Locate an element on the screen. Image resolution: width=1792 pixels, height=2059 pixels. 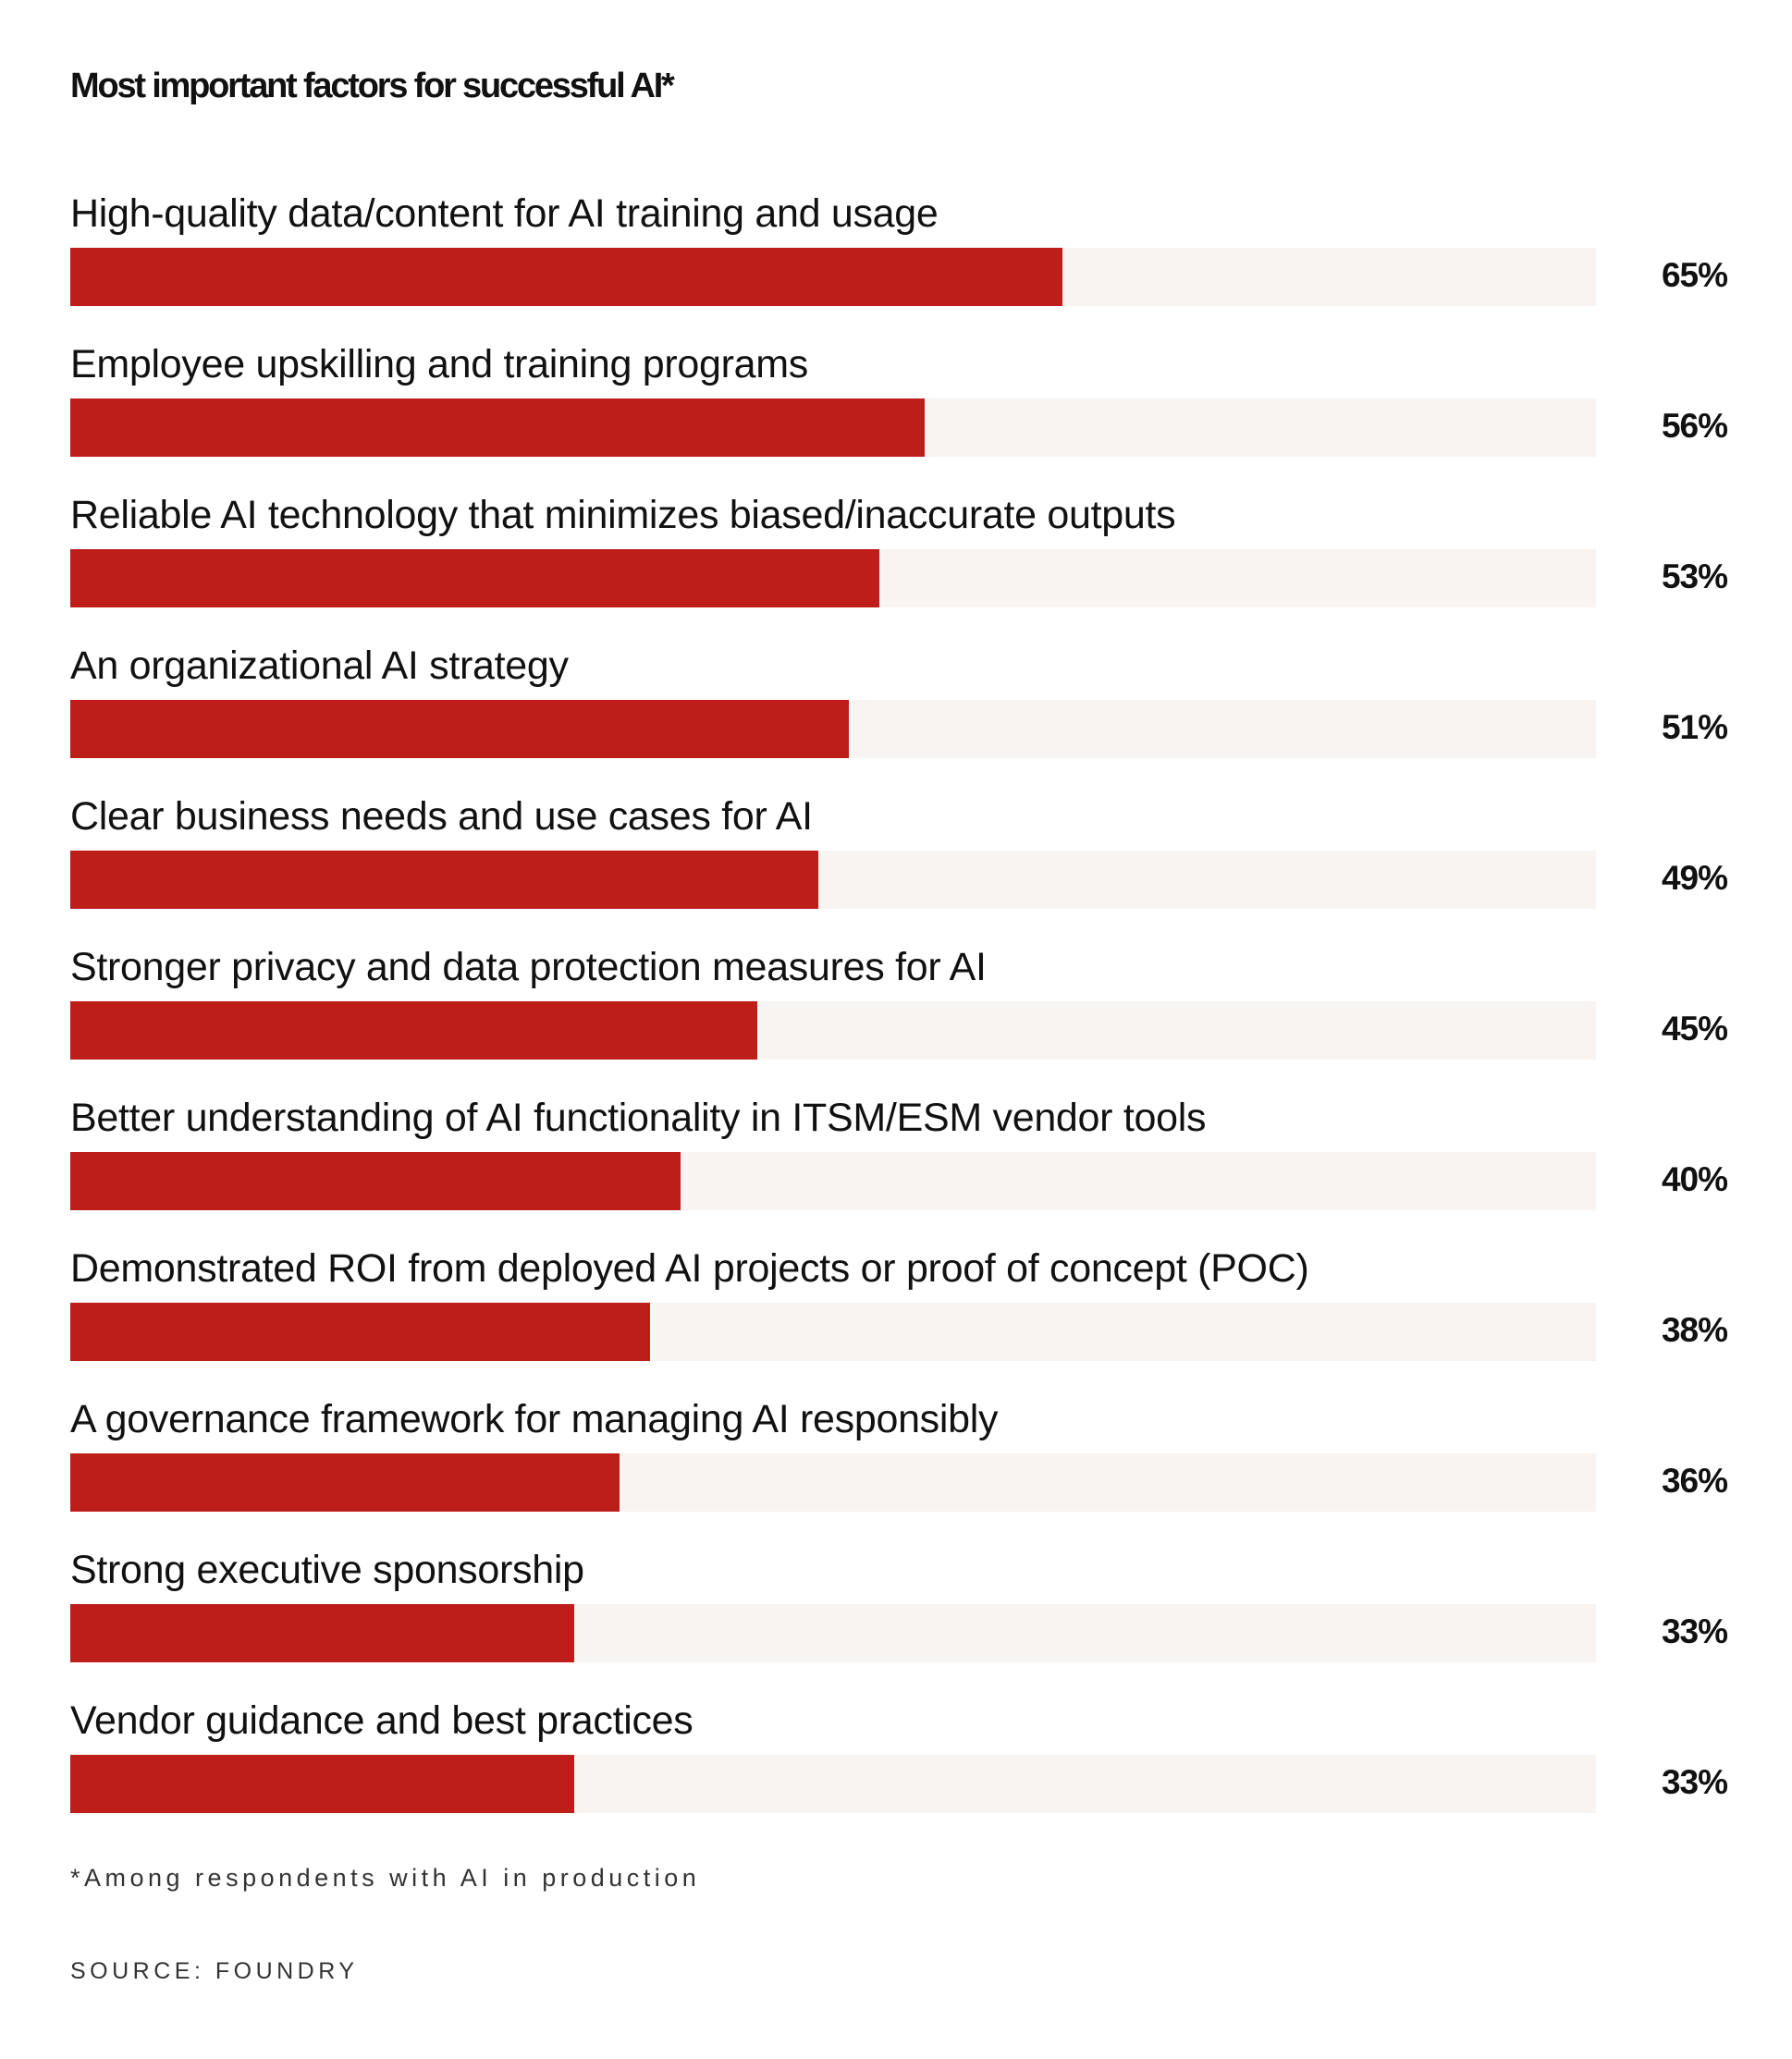
value-label: 36% is located at coordinates (1694, 1481).